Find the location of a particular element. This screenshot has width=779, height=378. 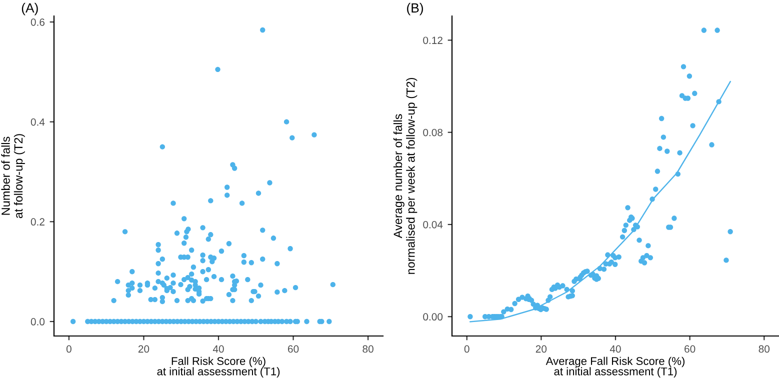

y-axis-title: Average number of falls normalised per week at follow-up (T2) is located at coordinates (405, 176).